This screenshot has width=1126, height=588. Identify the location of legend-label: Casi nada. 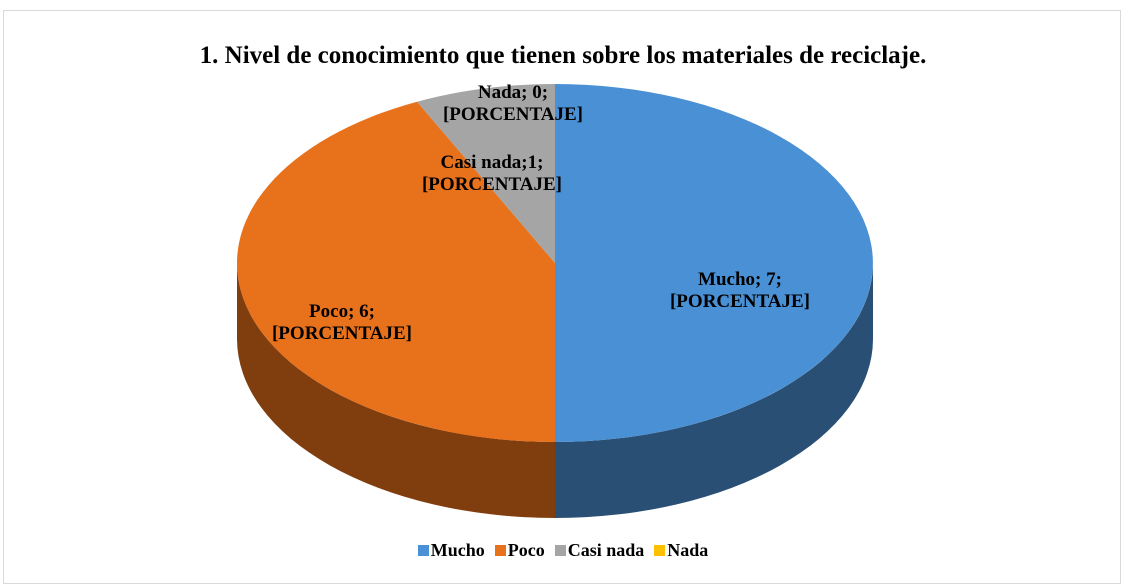
(606, 550).